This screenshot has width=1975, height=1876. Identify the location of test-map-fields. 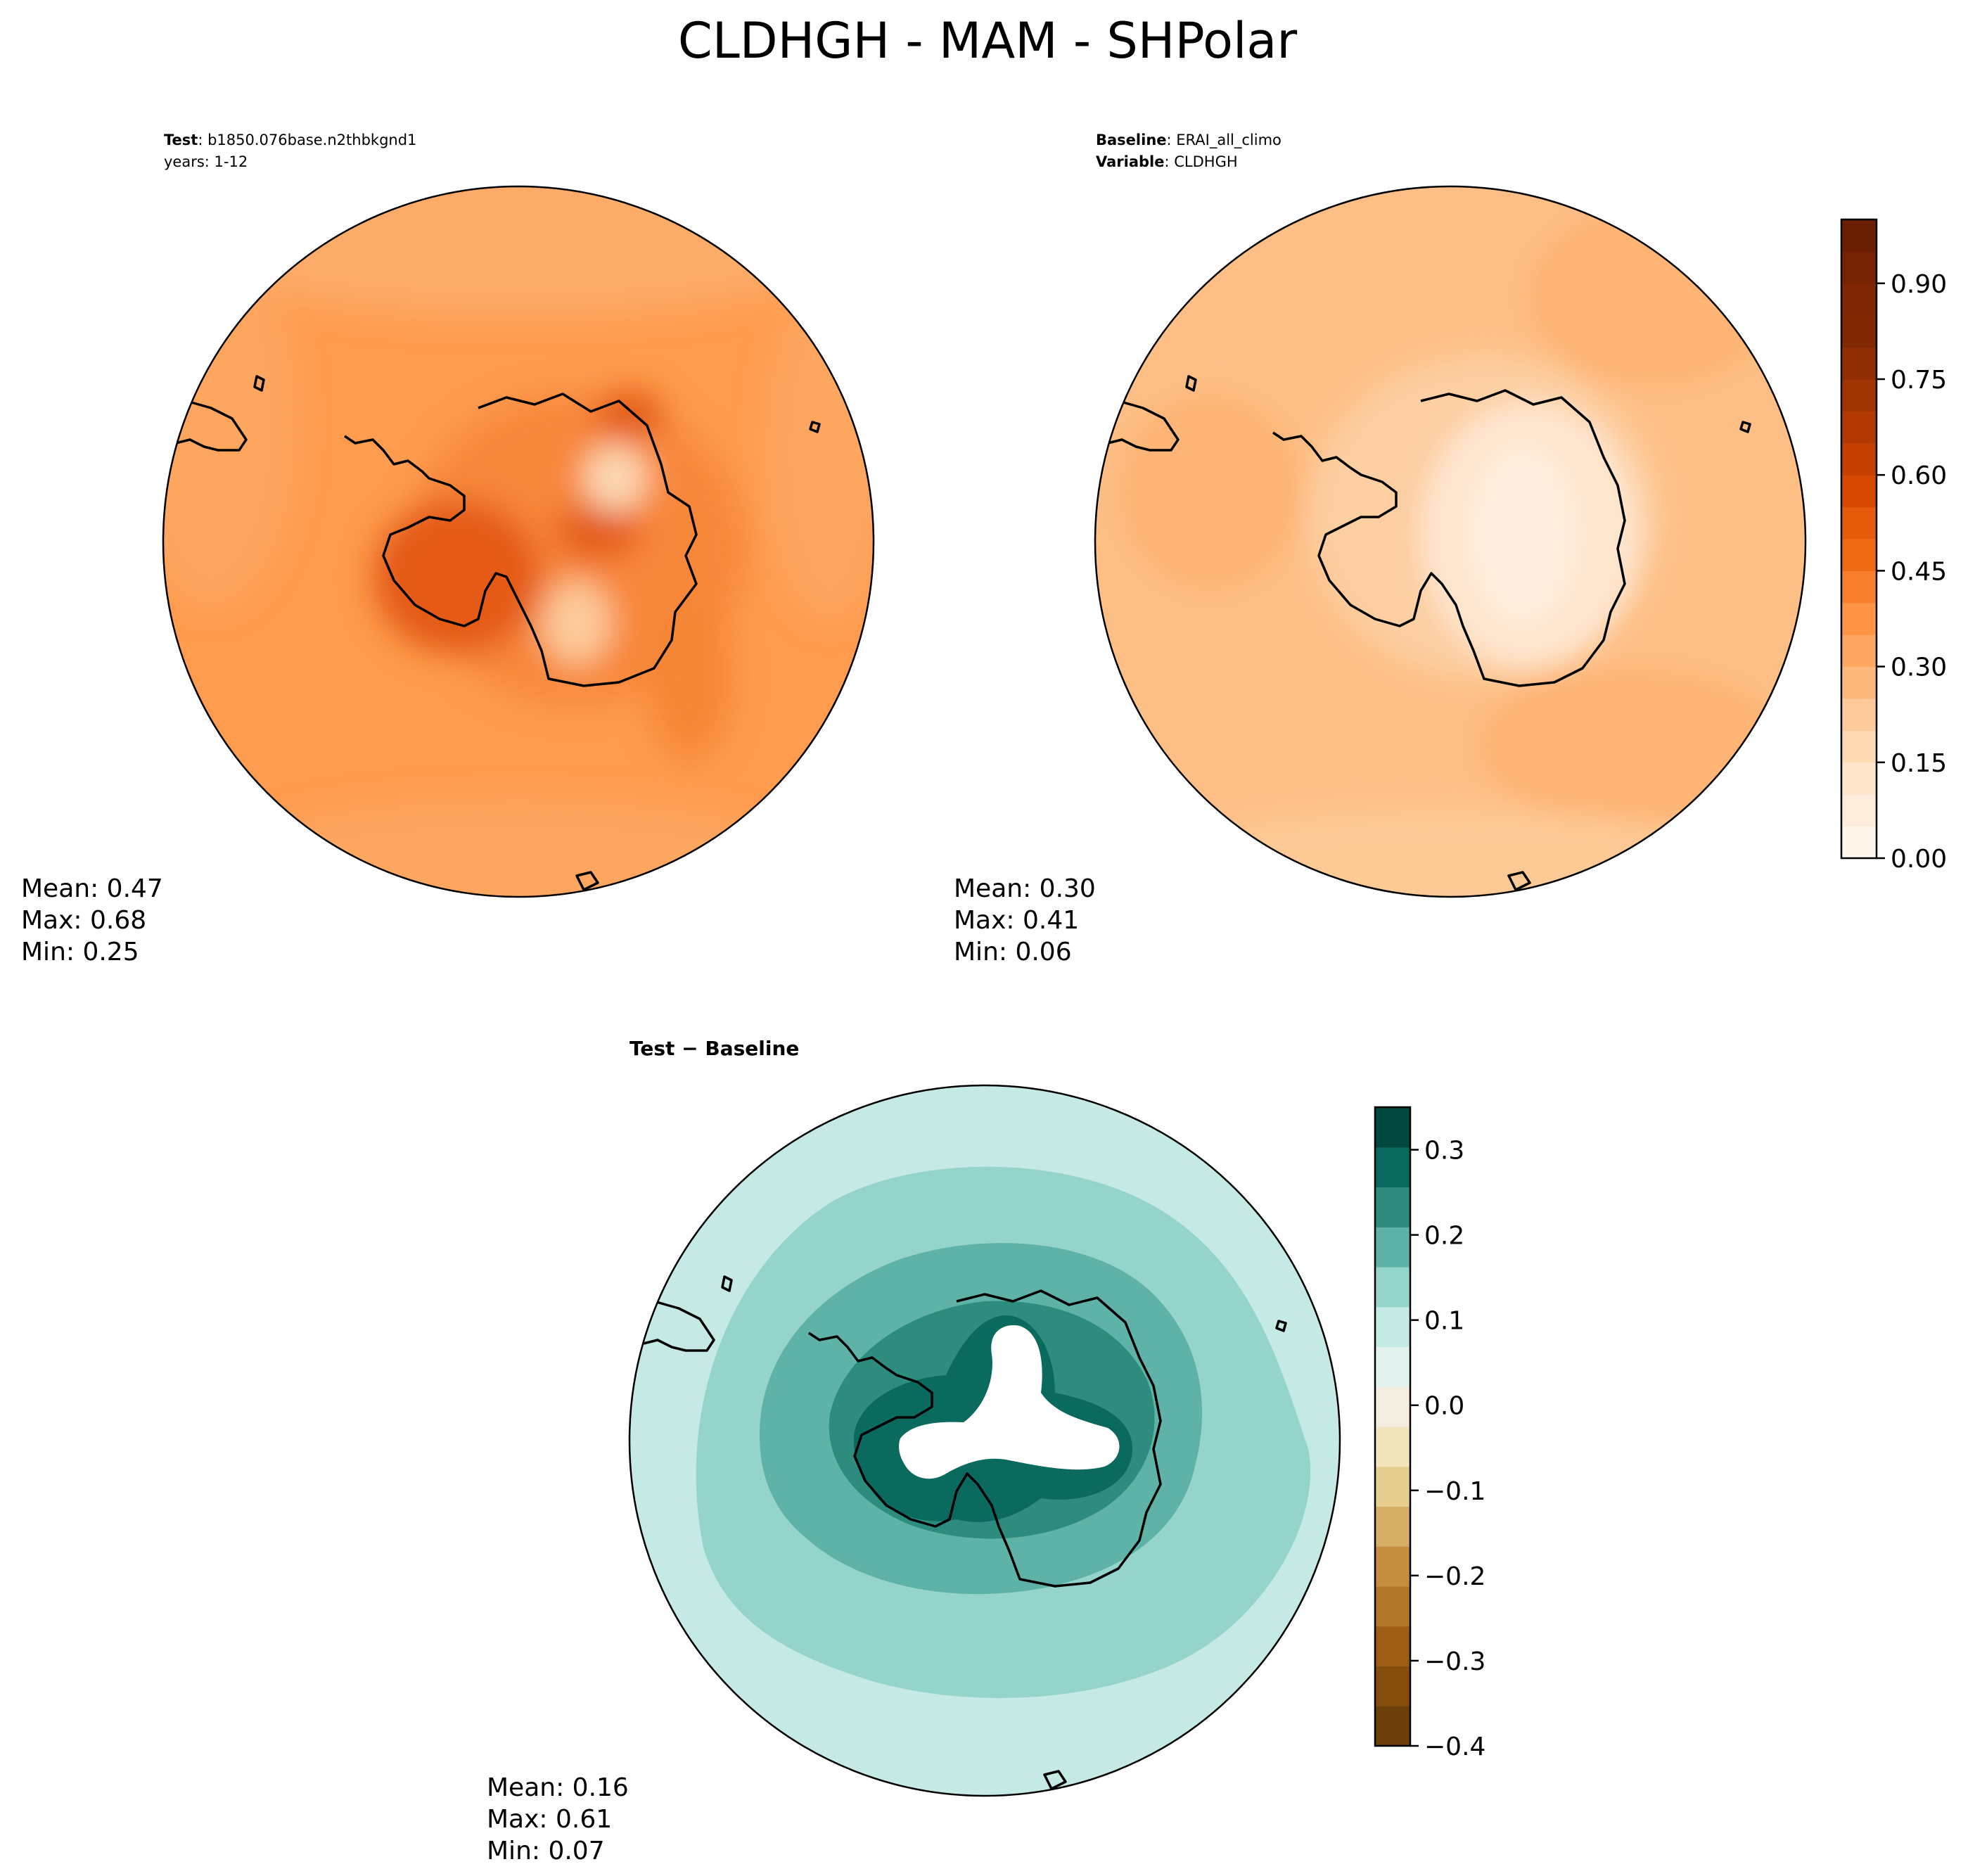
(518, 541).